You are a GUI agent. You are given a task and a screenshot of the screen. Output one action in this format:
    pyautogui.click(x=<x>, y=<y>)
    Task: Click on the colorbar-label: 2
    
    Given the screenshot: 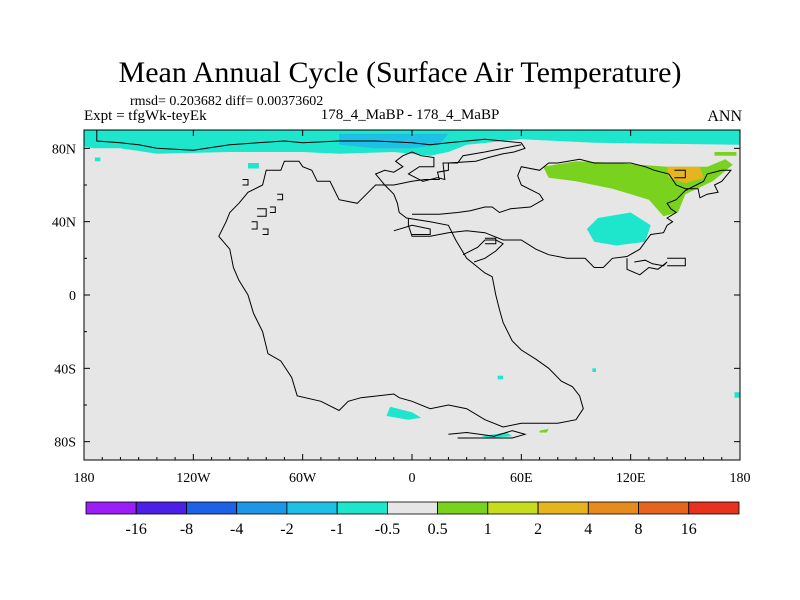 What is the action you would take?
    pyautogui.click(x=538, y=529)
    